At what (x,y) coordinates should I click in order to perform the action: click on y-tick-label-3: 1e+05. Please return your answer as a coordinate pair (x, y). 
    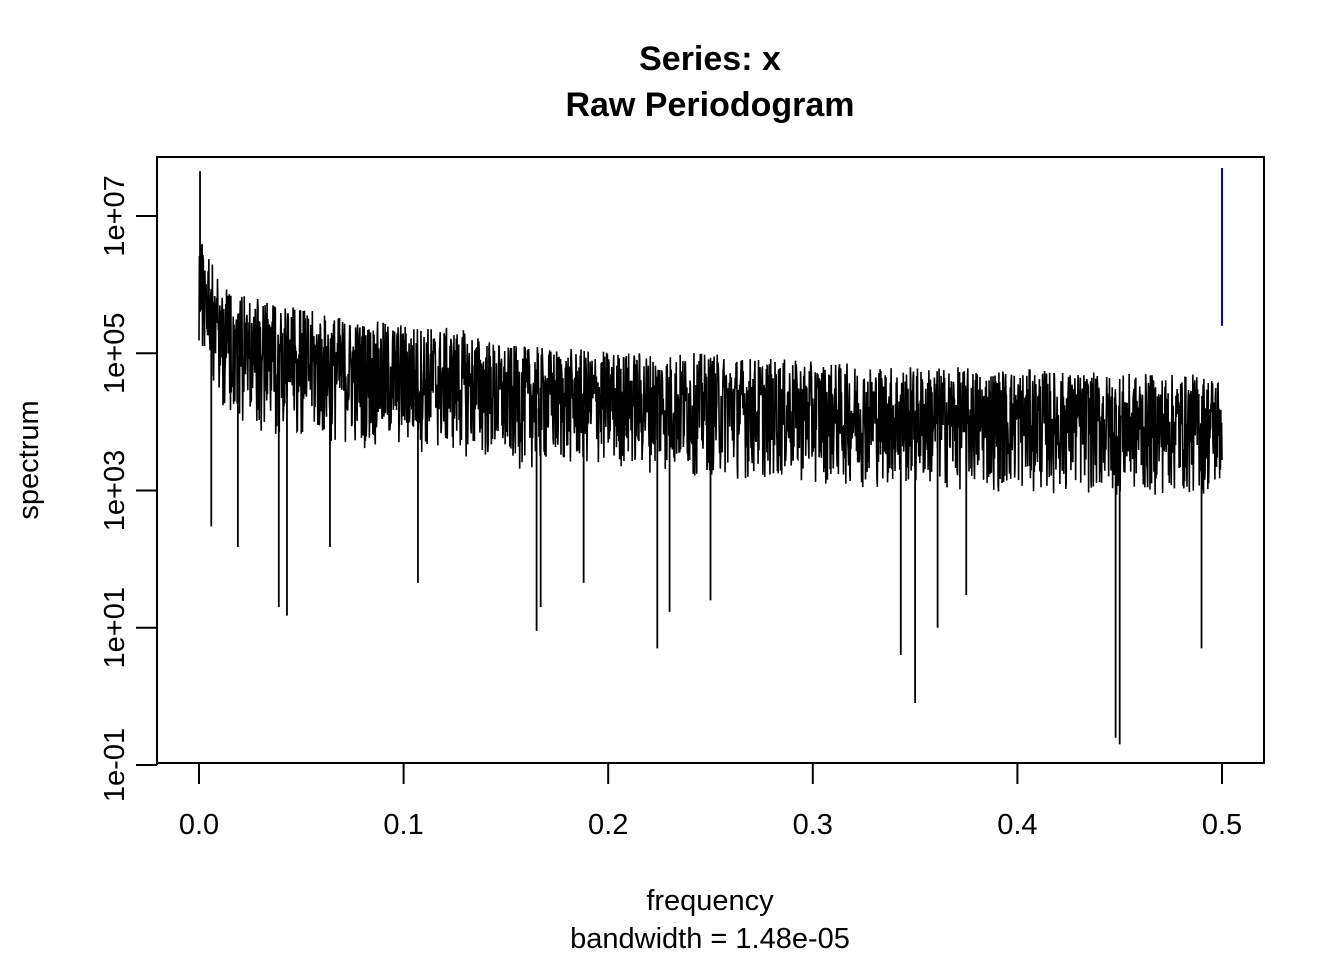
    Looking at the image, I should click on (115, 353).